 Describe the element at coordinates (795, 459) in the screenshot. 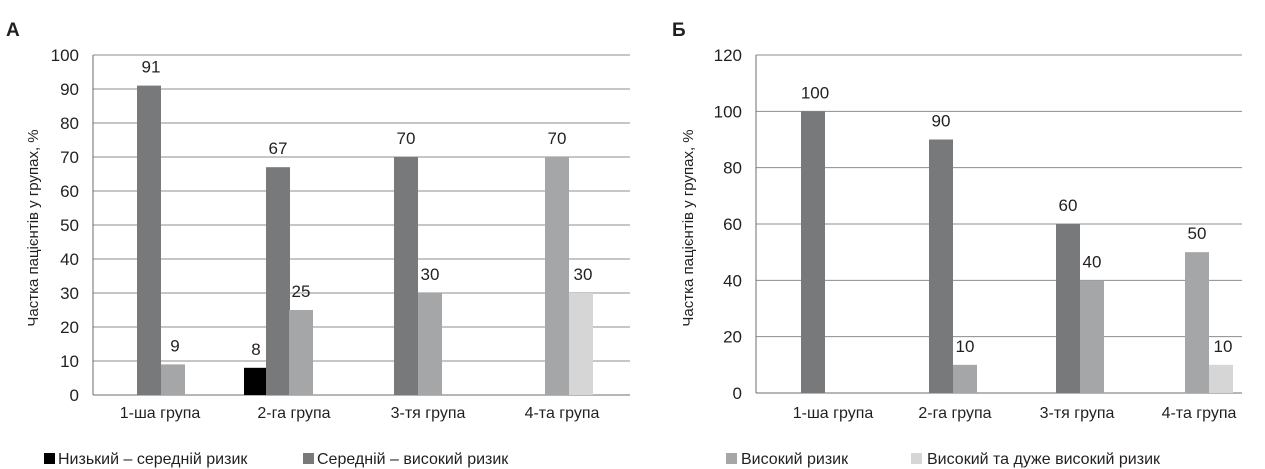

I see `legend-label-b-0: Високий ризик` at that location.